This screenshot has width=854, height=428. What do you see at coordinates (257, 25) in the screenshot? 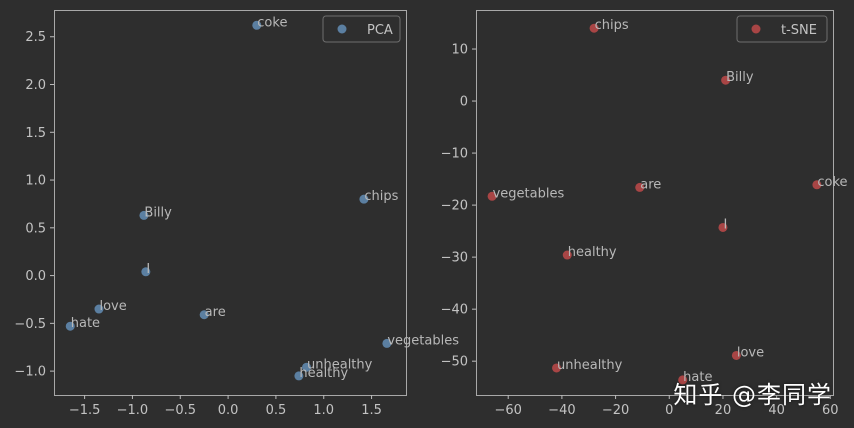
I see `pca-point-coke` at bounding box center [257, 25].